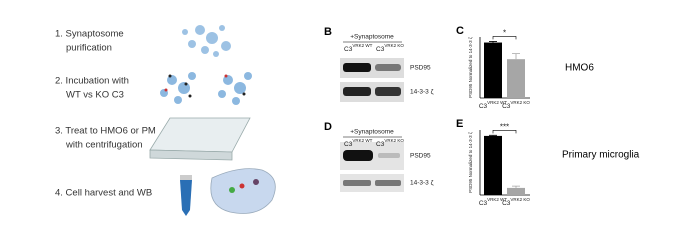 The width and height of the screenshot is (689, 240). Describe the element at coordinates (104, 145) in the screenshot. I see `step-text: with centrifugation` at that location.